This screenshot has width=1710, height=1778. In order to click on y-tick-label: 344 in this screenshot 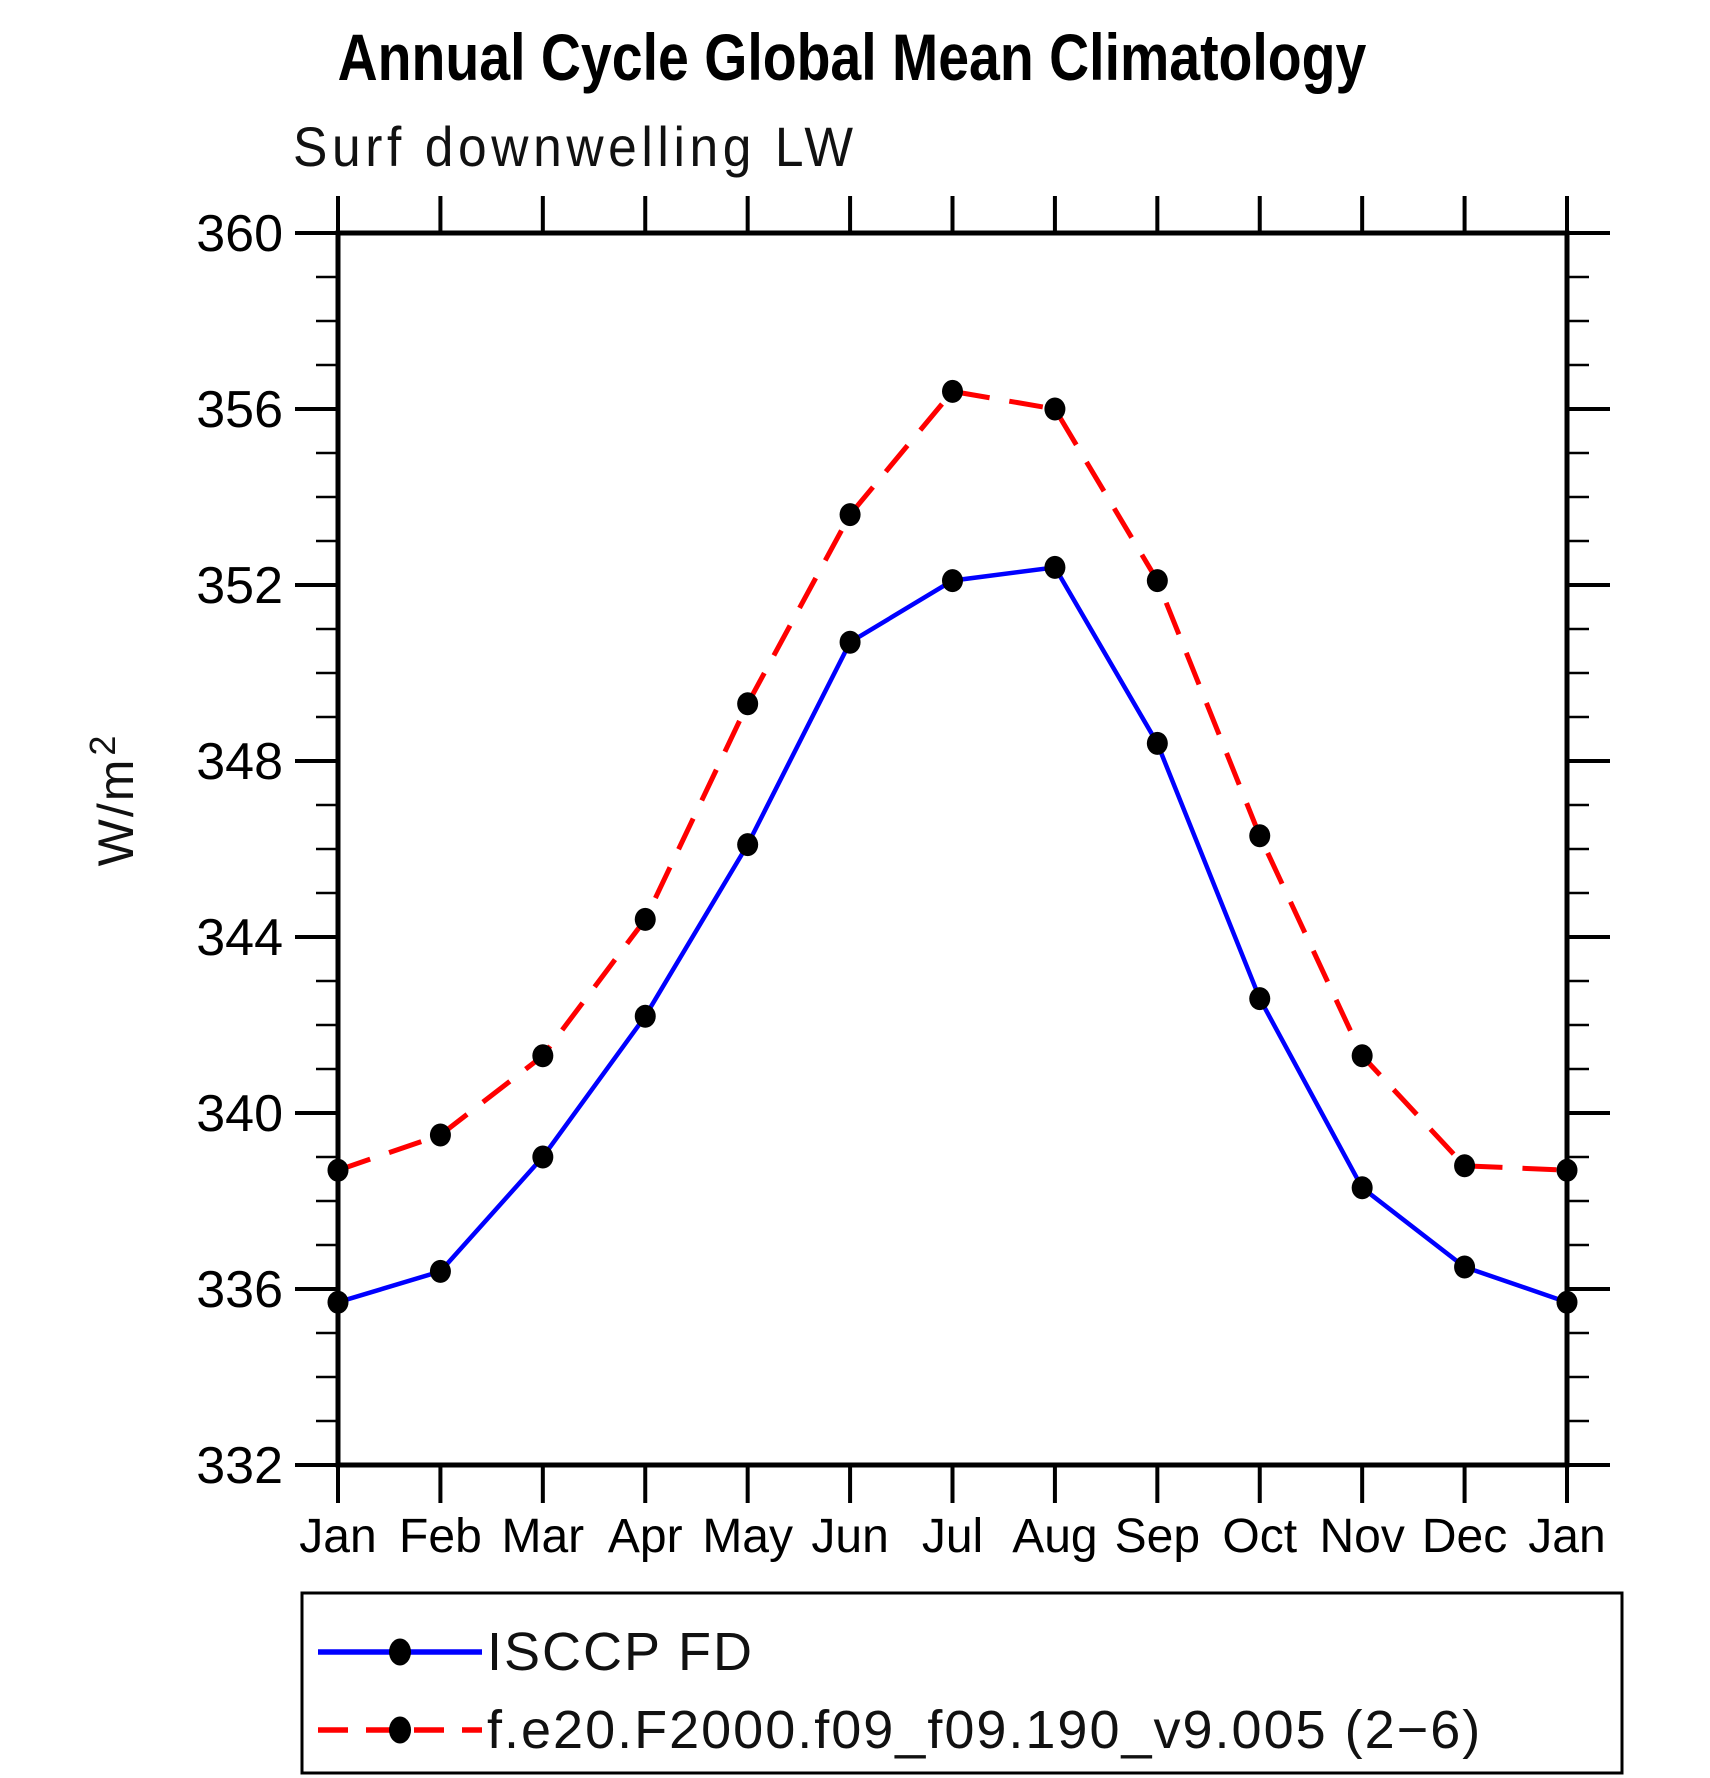, I will do `click(239, 938)`.